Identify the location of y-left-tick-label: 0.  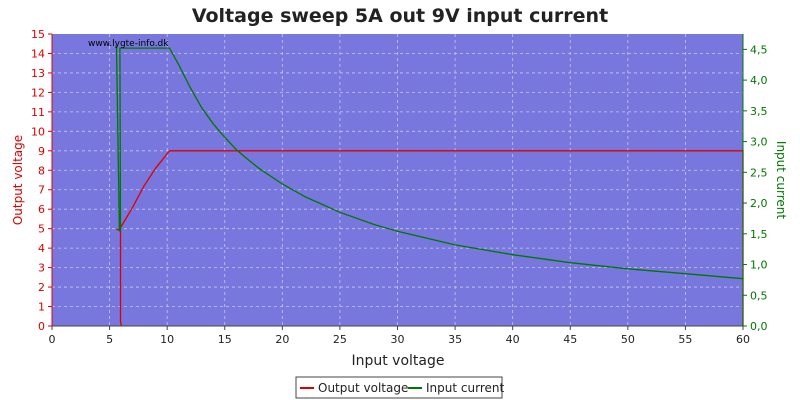
(41, 326).